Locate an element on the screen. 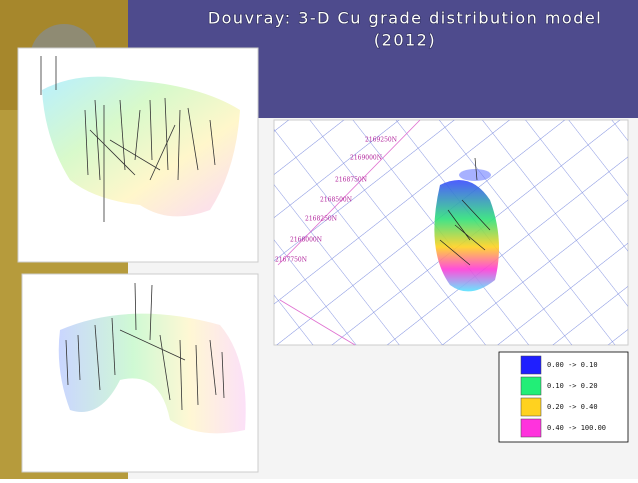 This screenshot has width=638, height=483. grid-label: 2169250N is located at coordinates (381, 140).